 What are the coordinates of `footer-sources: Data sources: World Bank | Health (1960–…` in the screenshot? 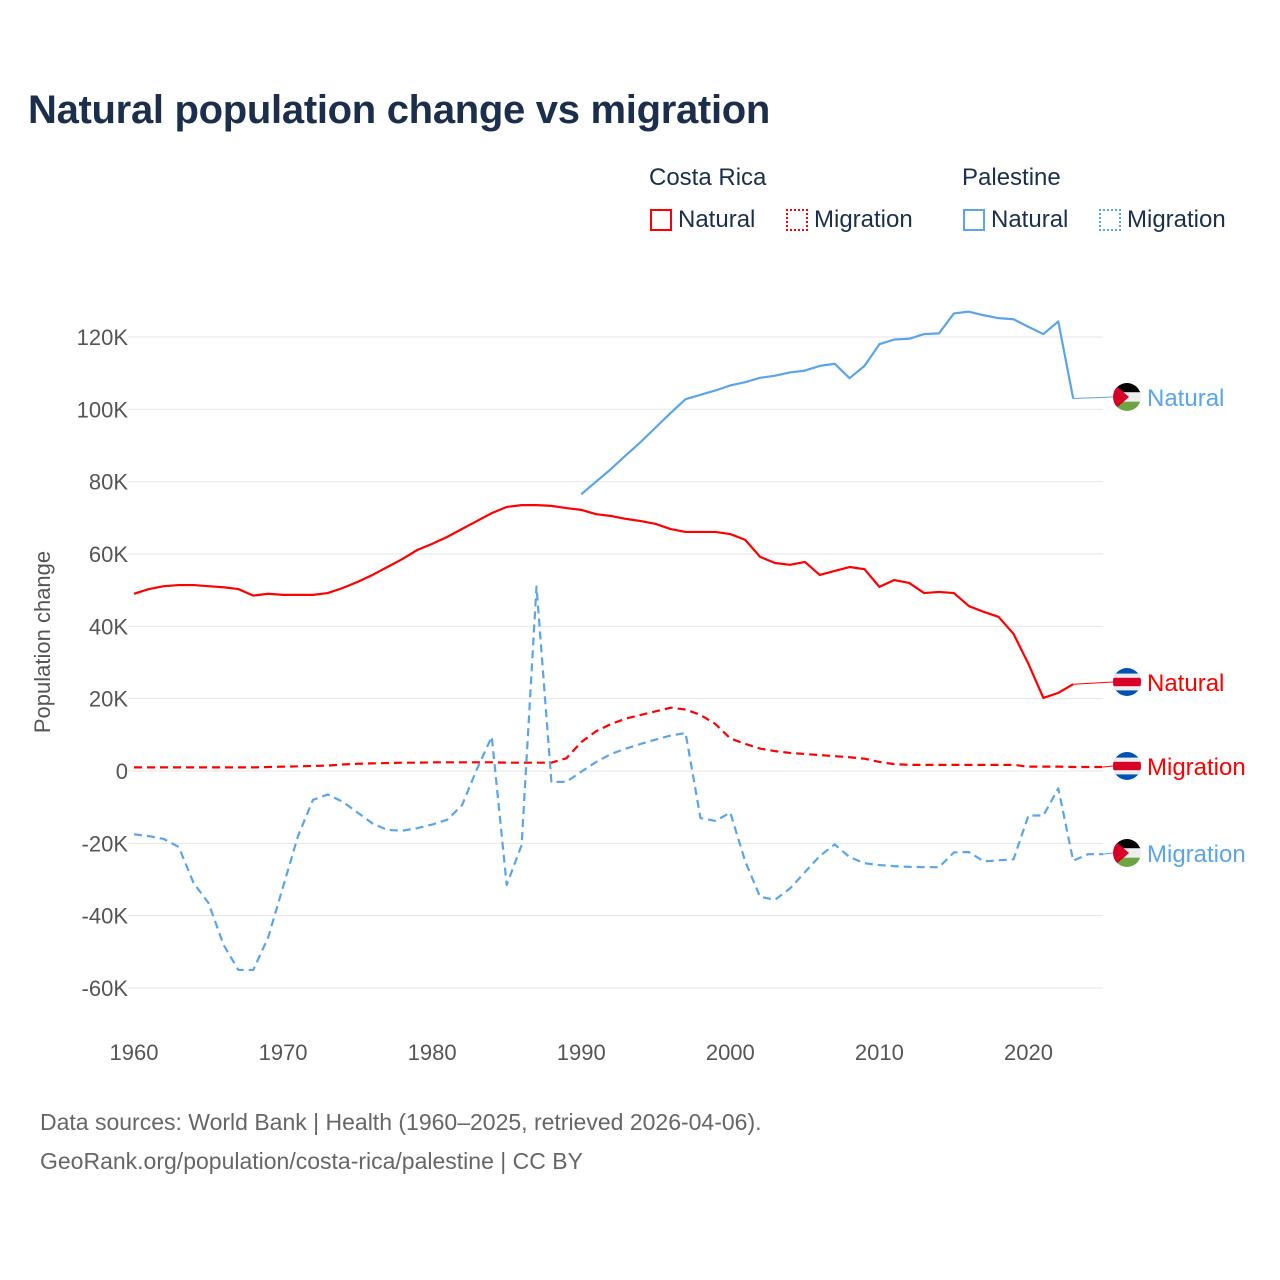 It's located at (401, 1122).